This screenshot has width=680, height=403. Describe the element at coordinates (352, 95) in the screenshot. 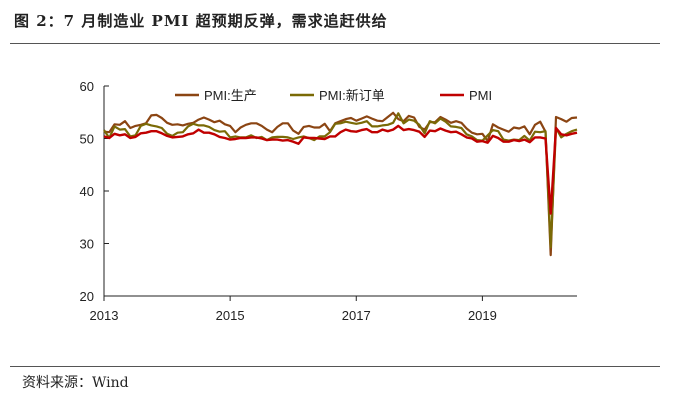

I see `legend-label-2: PMI:新订单` at that location.